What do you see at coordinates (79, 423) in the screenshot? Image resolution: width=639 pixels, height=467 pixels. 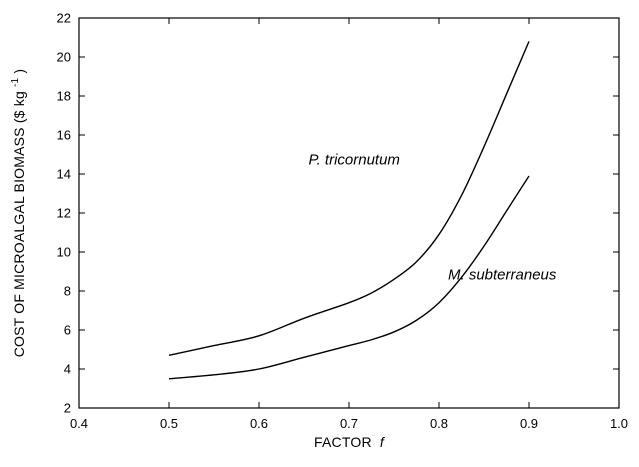 I see `x-tick-label: 0.4` at bounding box center [79, 423].